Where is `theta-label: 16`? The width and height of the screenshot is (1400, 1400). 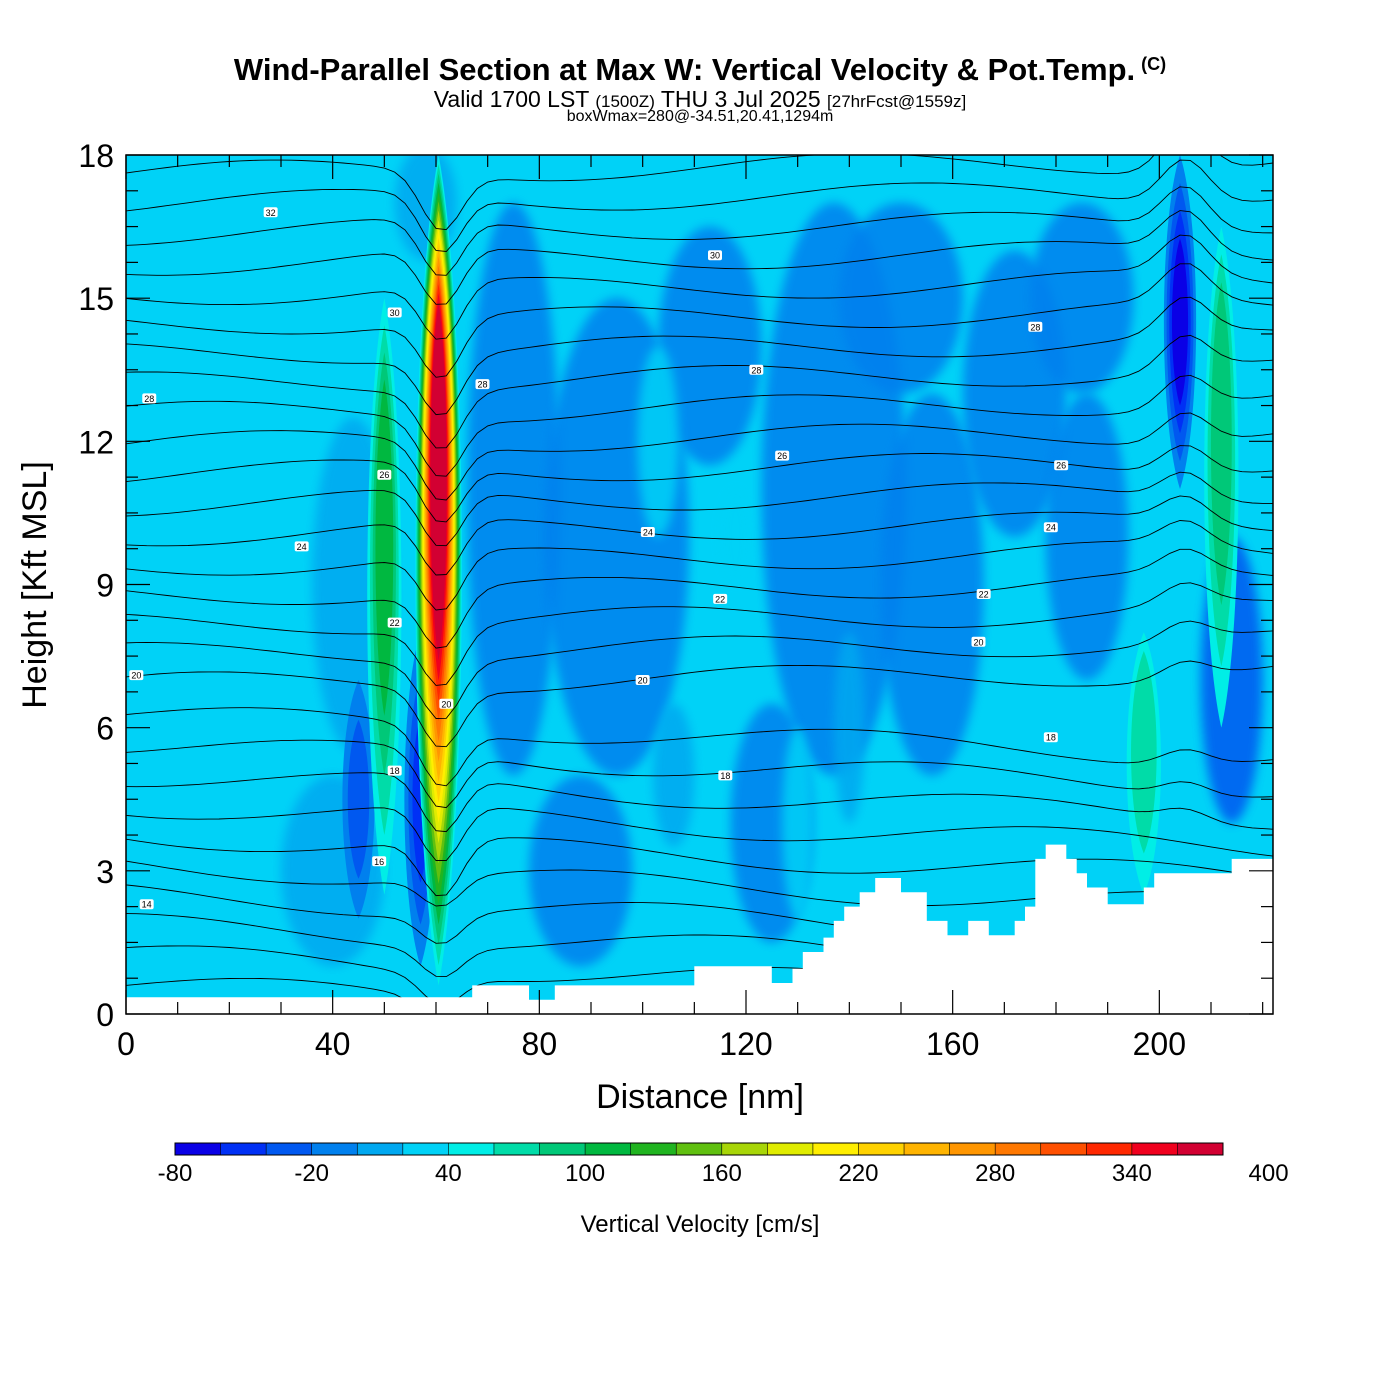 theta-label: 16 is located at coordinates (379, 861).